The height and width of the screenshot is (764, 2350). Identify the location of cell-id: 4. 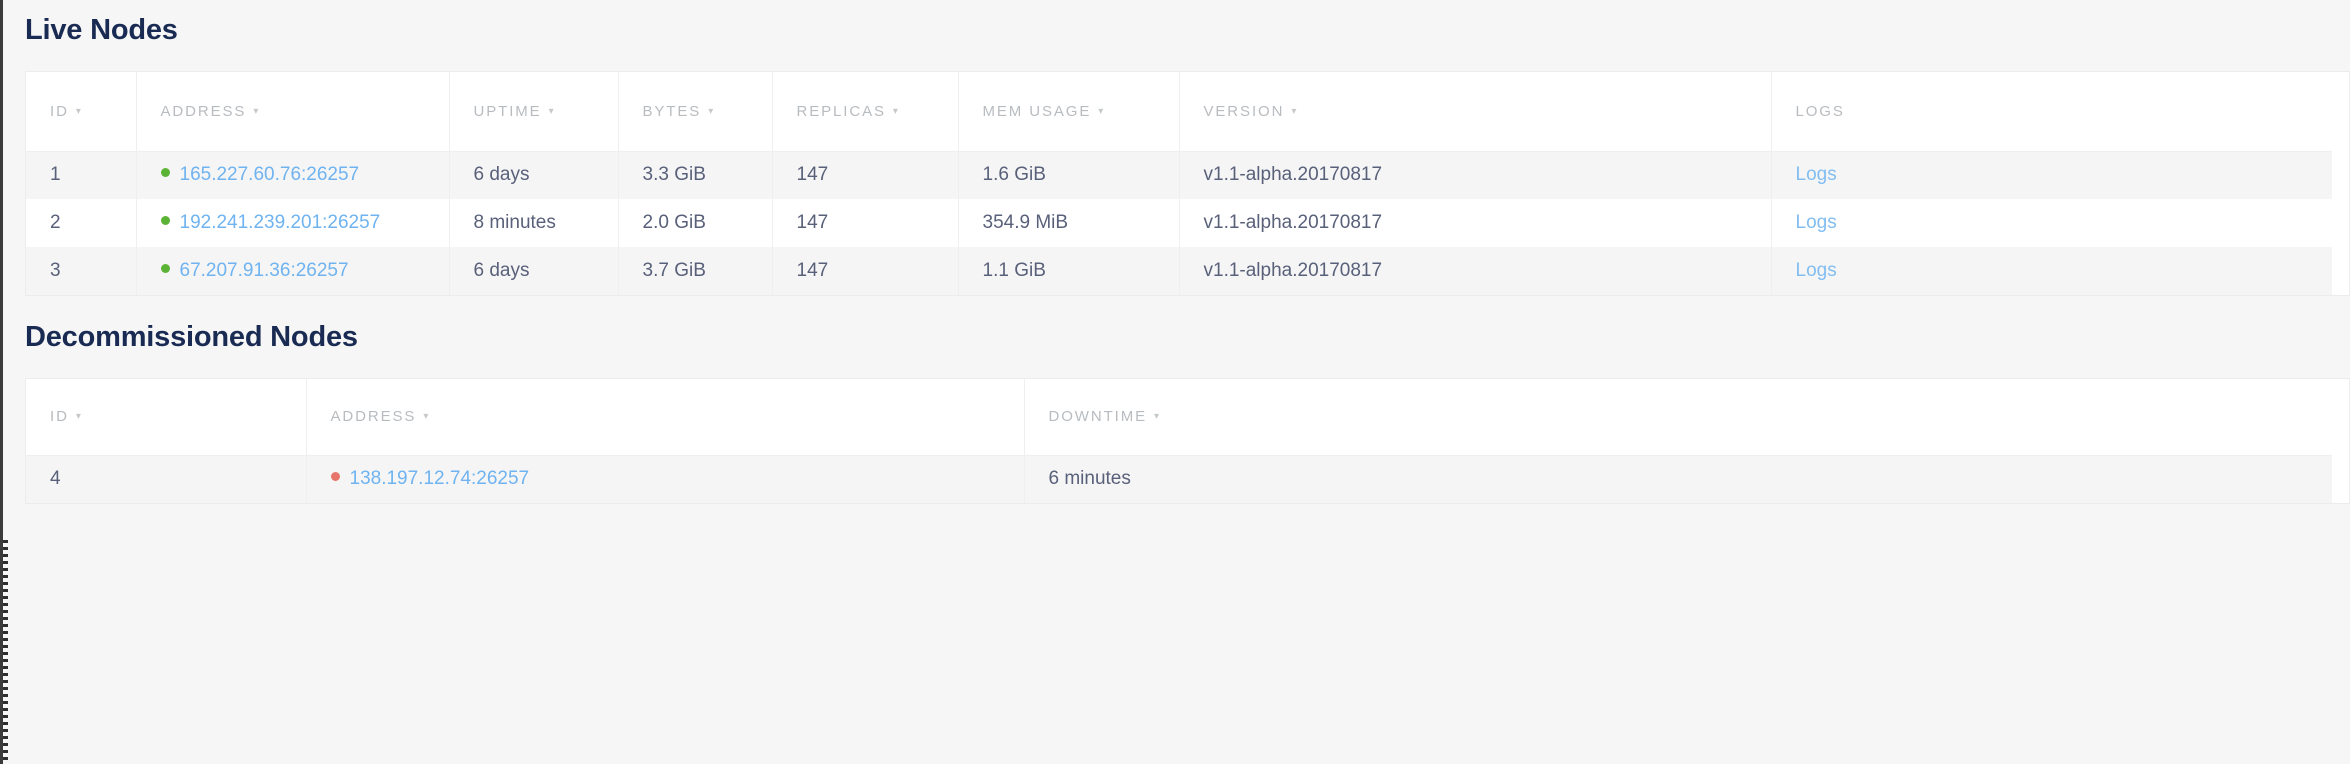
(166, 479).